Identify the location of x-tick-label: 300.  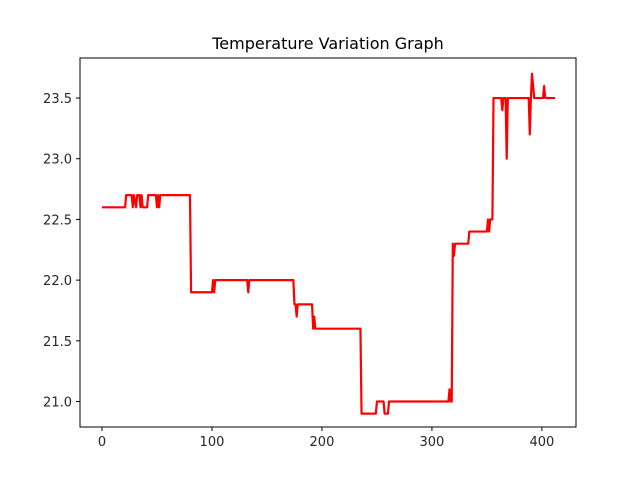
(432, 442).